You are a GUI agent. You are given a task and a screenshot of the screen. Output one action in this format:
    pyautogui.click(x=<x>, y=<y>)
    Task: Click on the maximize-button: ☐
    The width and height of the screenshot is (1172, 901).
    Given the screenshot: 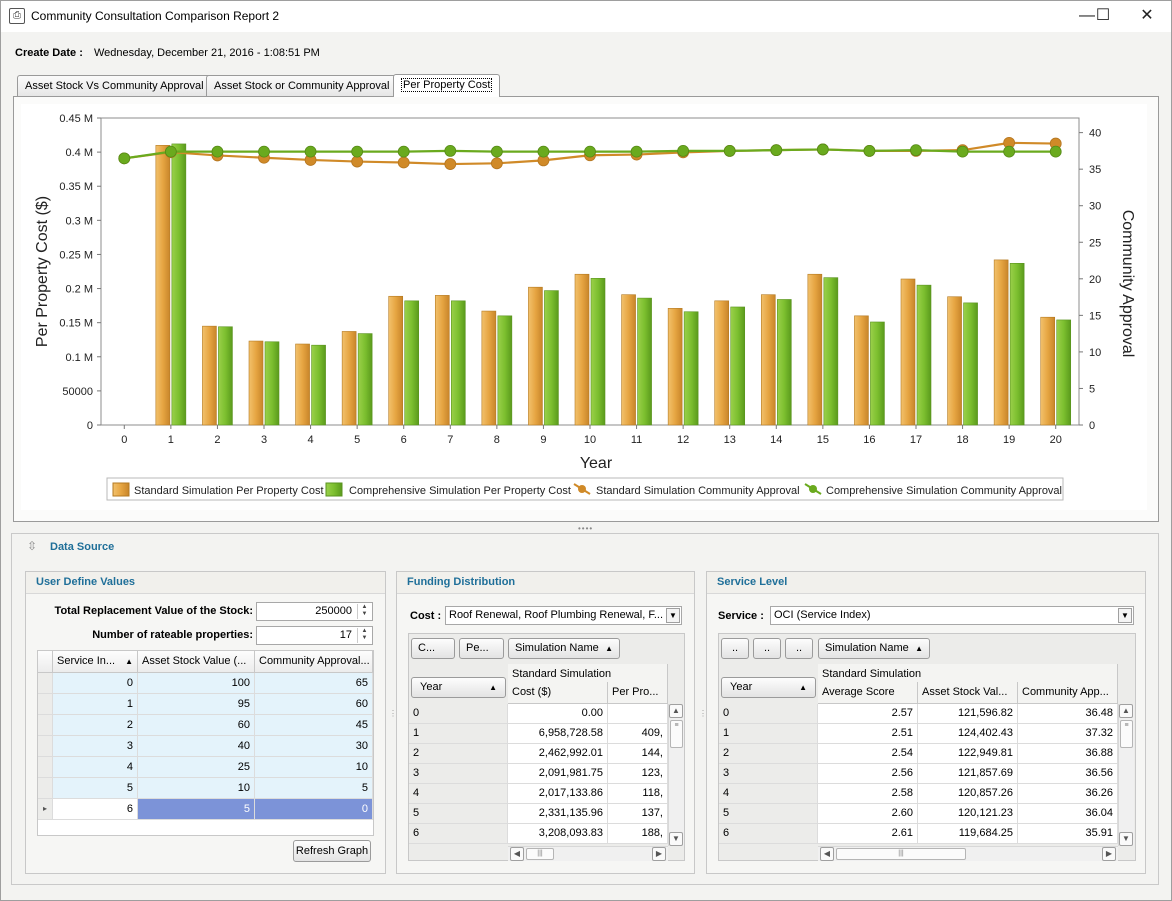 What is the action you would take?
    pyautogui.click(x=1103, y=15)
    